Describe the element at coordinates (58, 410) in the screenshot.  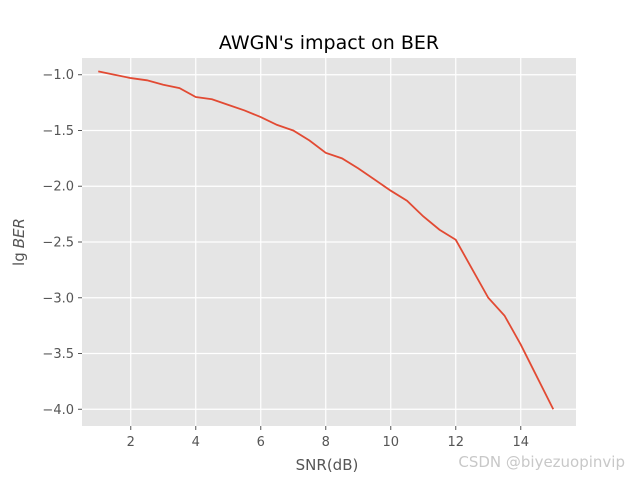
I see `y-tick-label: −4.0` at that location.